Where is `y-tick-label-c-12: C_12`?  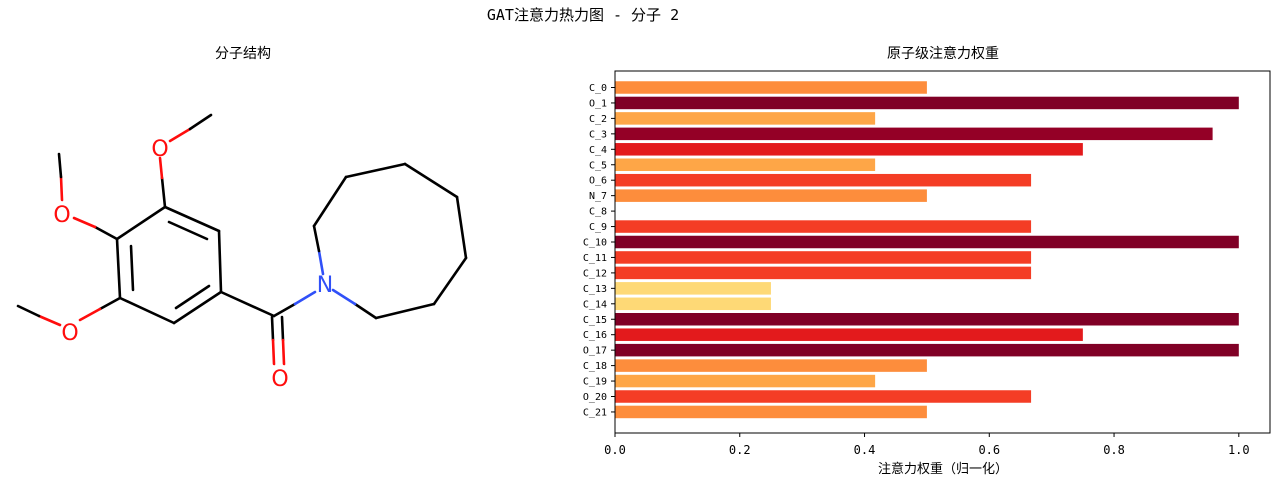
y-tick-label-c-12: C_12 is located at coordinates (595, 273).